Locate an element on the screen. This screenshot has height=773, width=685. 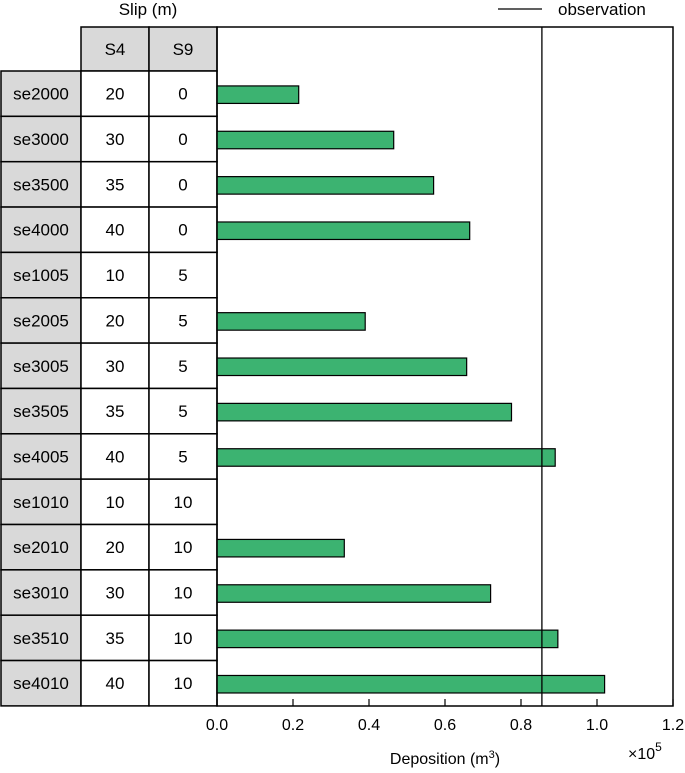
bar-se4005 is located at coordinates (386, 457).